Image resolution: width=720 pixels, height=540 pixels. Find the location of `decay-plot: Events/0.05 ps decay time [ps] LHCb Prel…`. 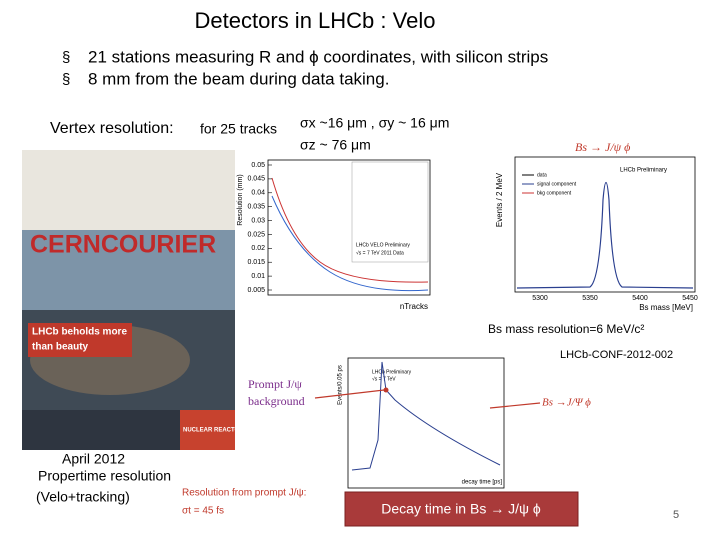

decay-plot: Events/0.05 ps decay time [ps] LHCb Prel… is located at coordinates (419, 423).